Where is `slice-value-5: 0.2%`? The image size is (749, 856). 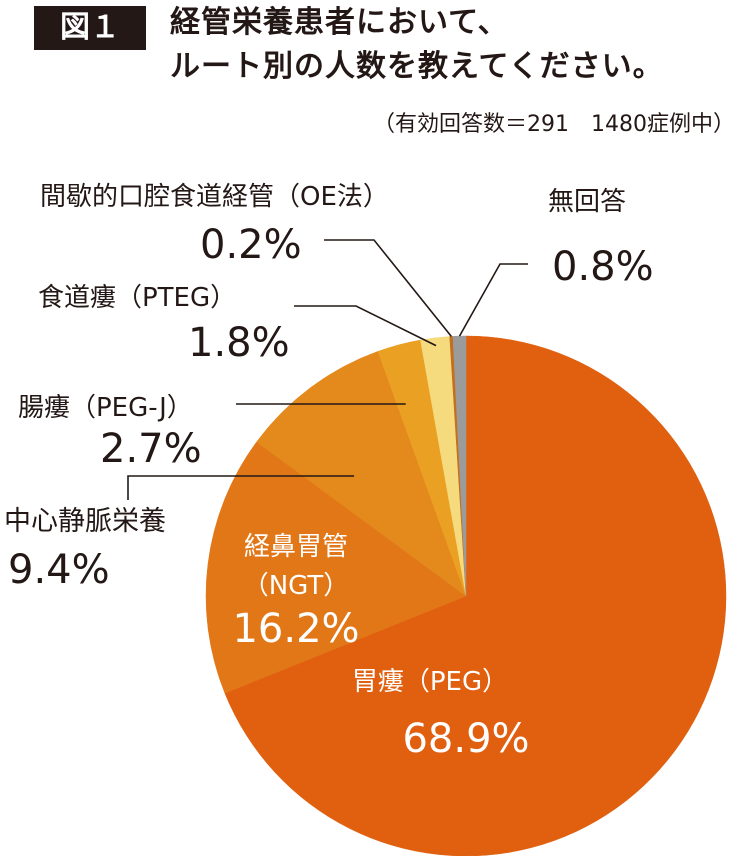 slice-value-5: 0.2% is located at coordinates (251, 245).